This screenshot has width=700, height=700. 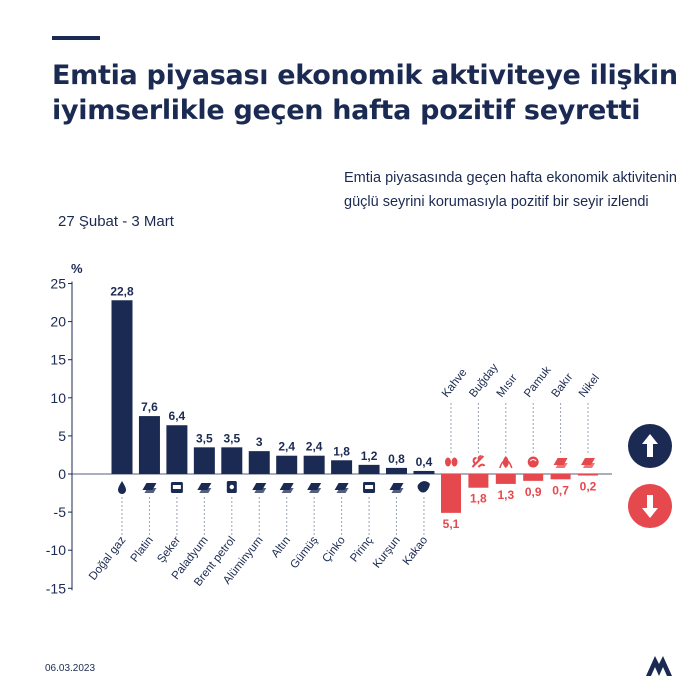 What do you see at coordinates (58, 284) in the screenshot?
I see `y-tick-label: 25` at bounding box center [58, 284].